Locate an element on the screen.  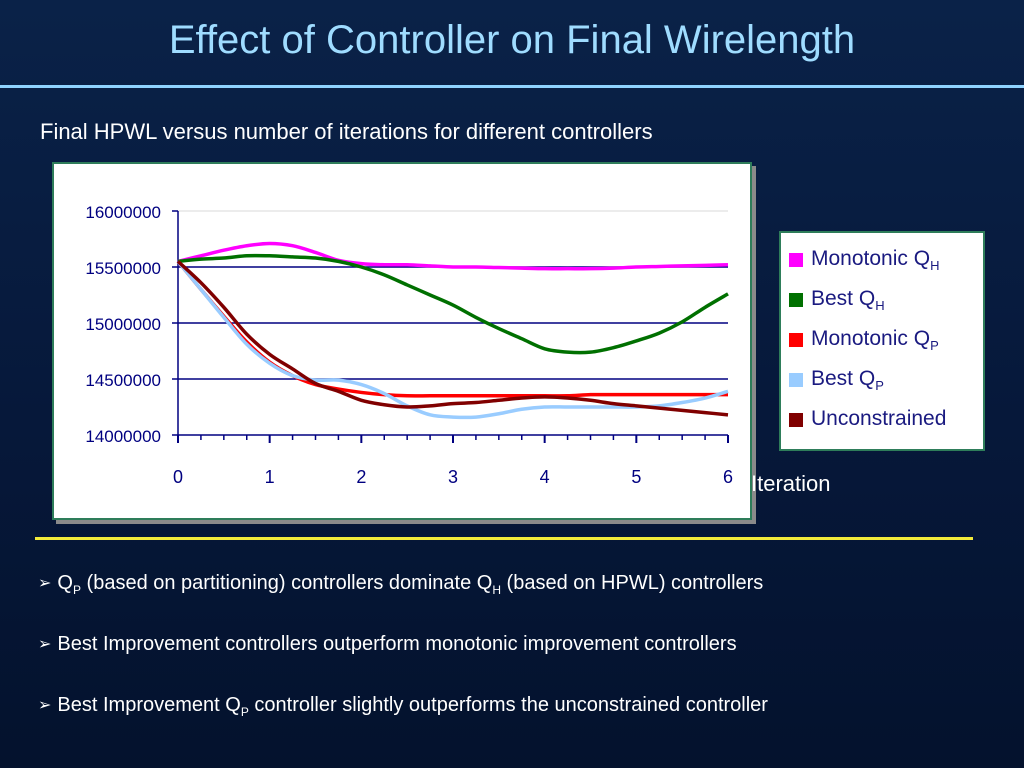
x-tick-label: 1 is located at coordinates (270, 477).